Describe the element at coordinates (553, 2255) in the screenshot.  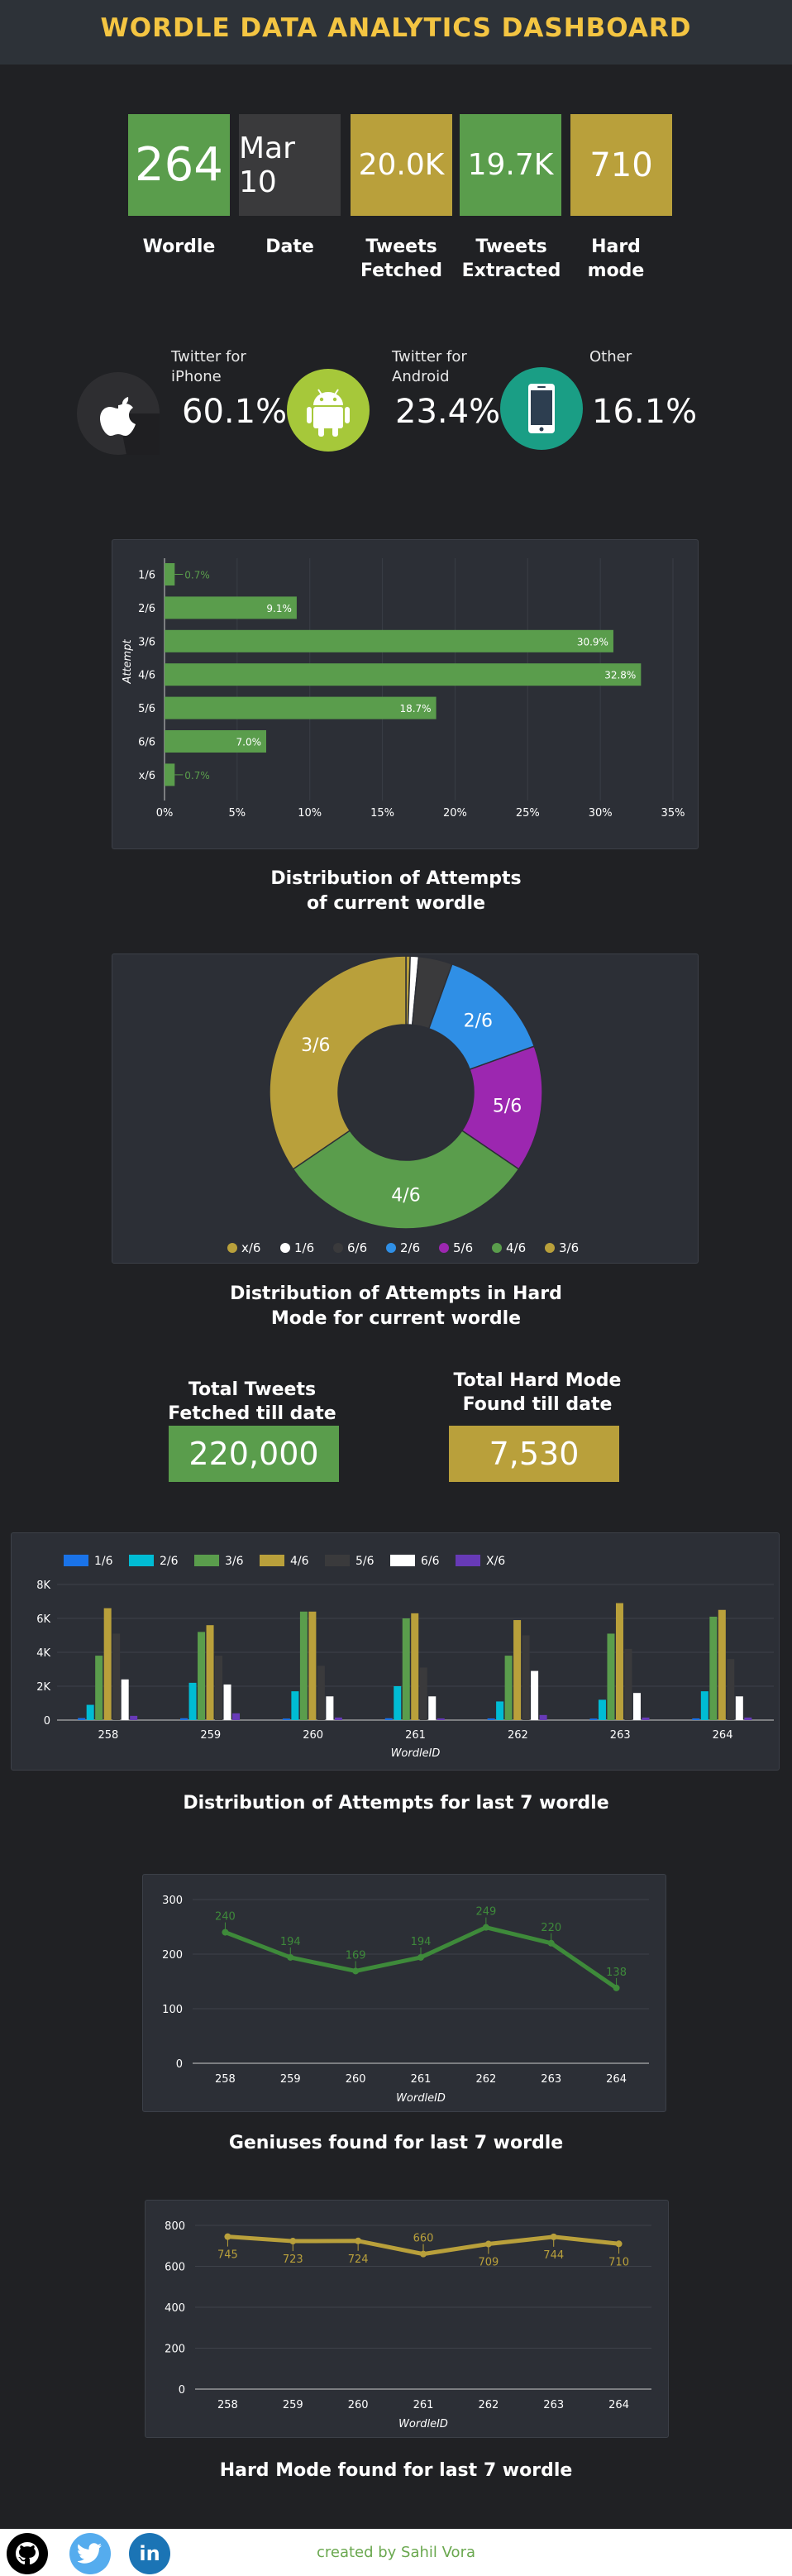
I see `data-label: 744` at that location.